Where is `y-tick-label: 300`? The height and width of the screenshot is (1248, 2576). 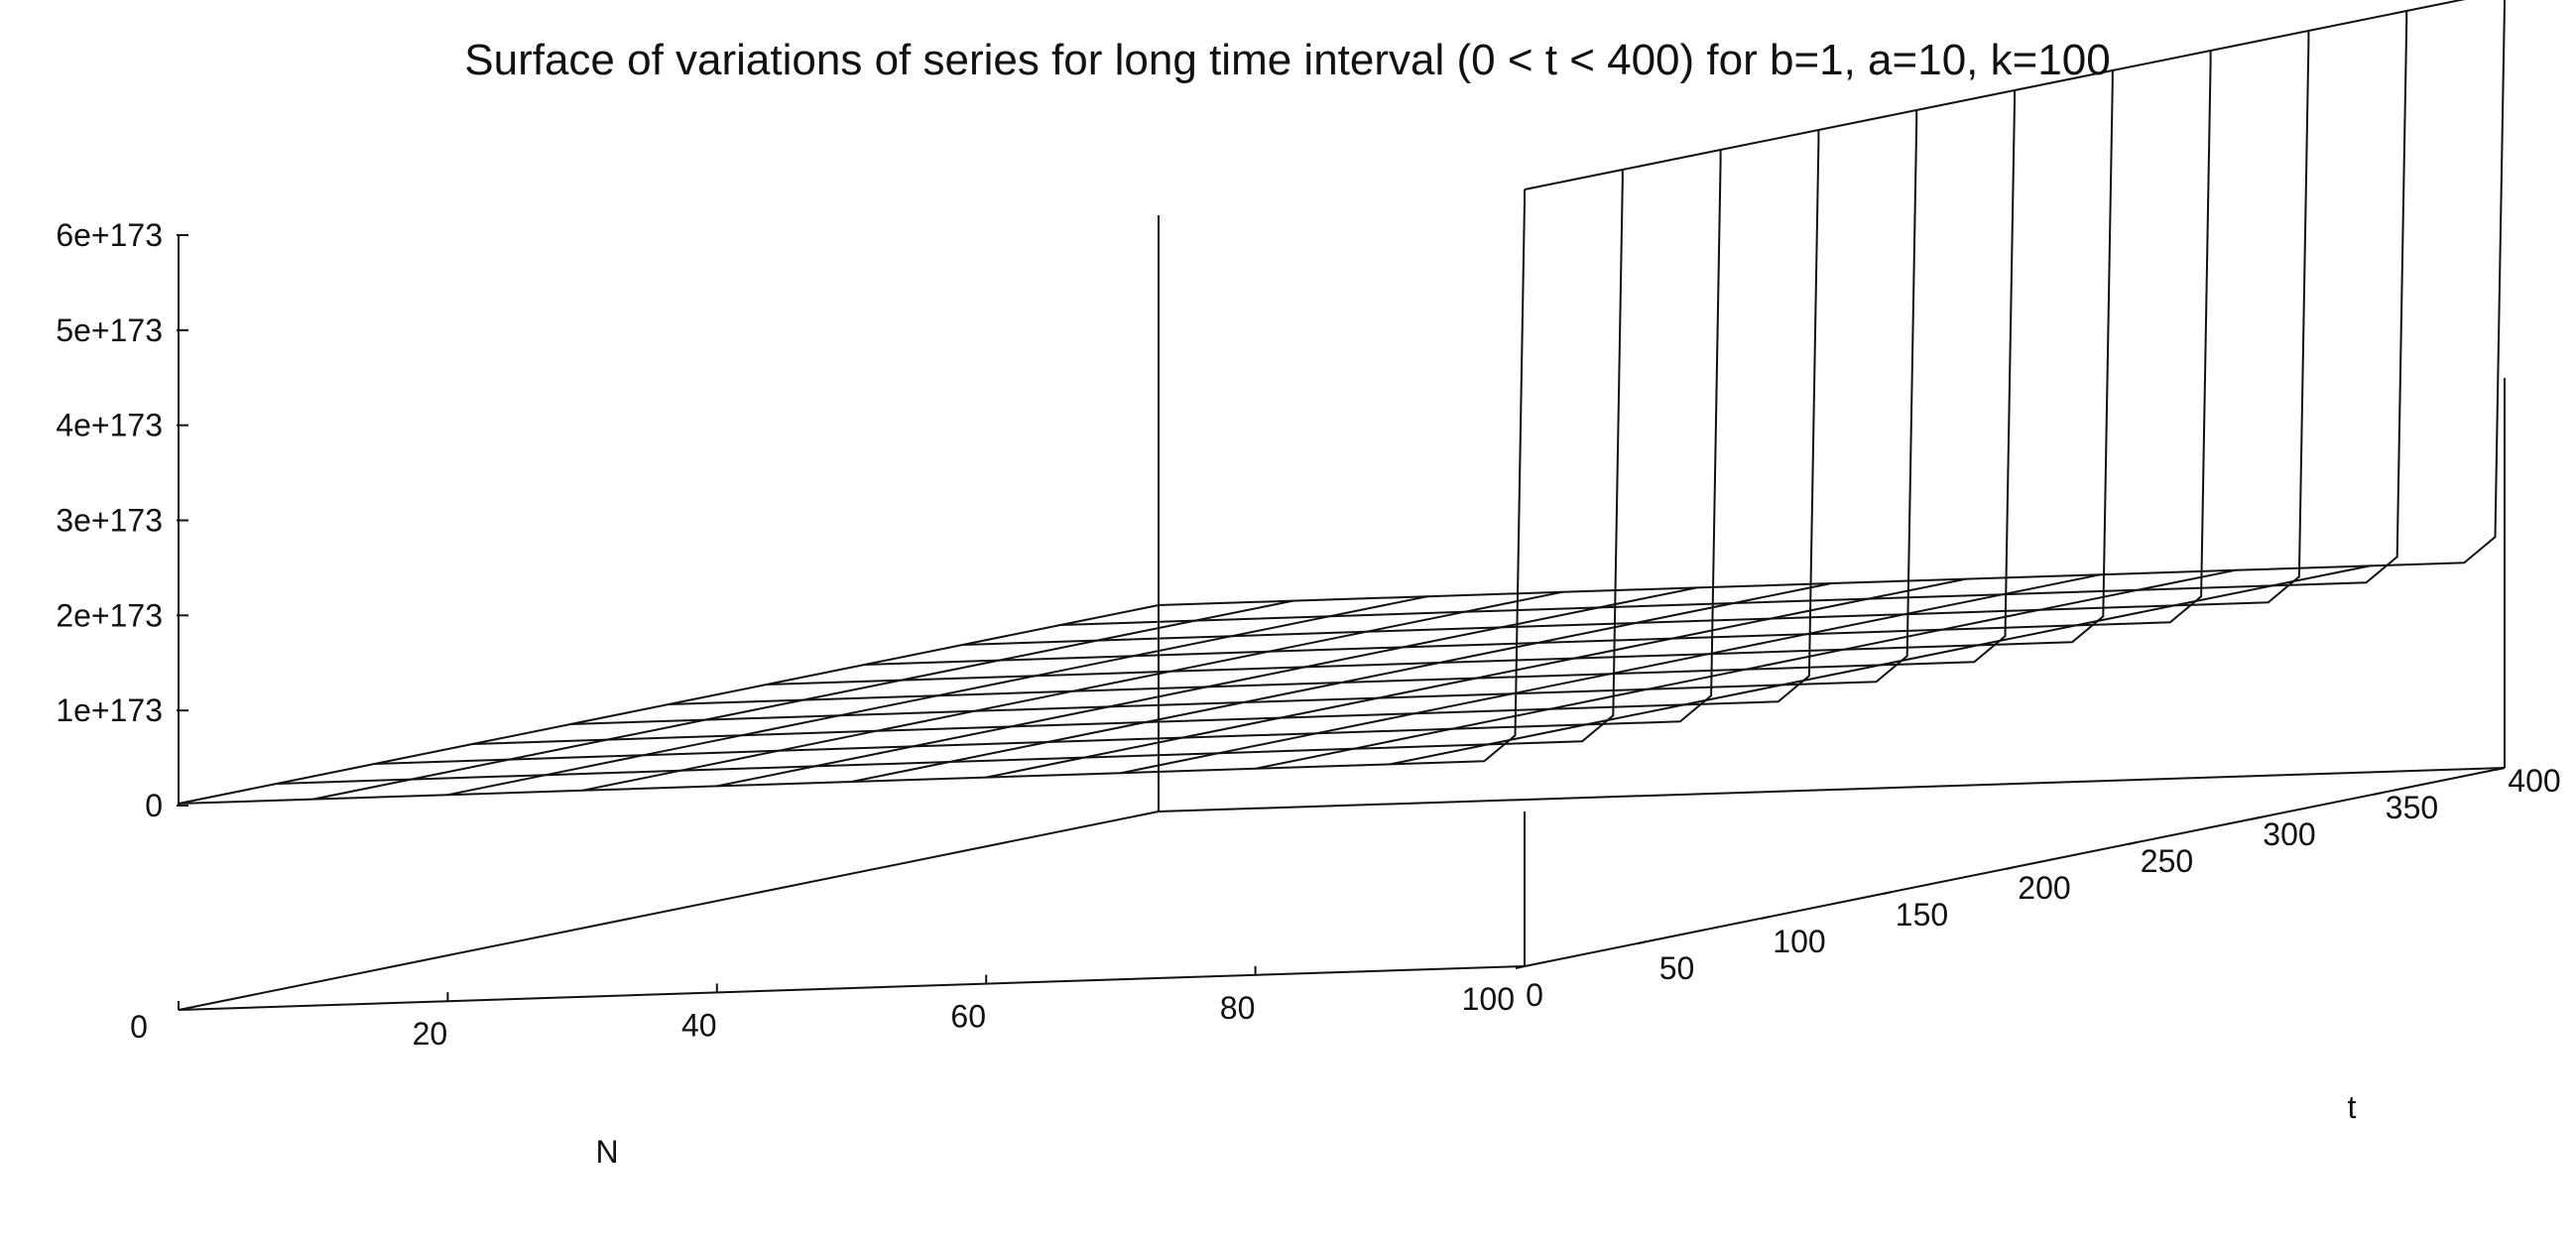
y-tick-label: 300 is located at coordinates (2289, 834).